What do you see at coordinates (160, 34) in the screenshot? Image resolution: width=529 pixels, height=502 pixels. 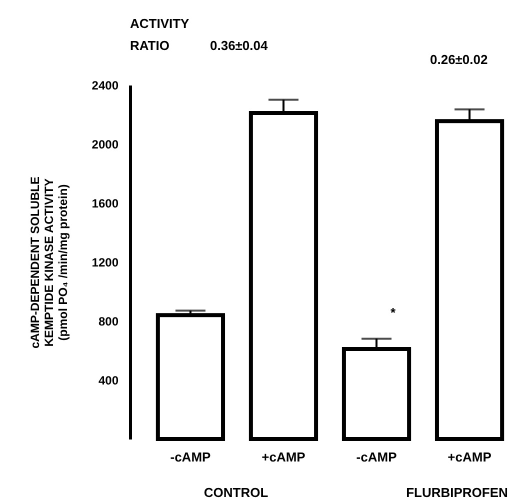 I see `text: ACTIVITY RATIO` at bounding box center [160, 34].